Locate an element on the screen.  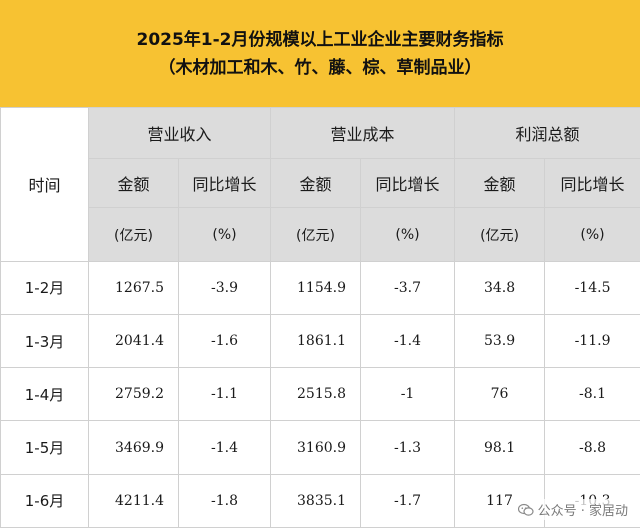
cost-growth: -1 is located at coordinates (408, 394).